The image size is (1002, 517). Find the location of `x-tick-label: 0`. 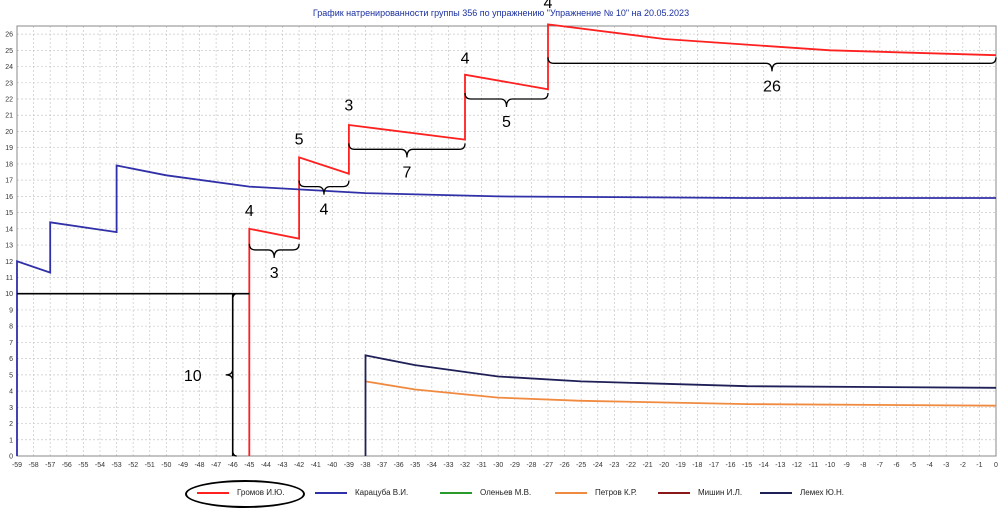

x-tick-label: 0 is located at coordinates (996, 465).